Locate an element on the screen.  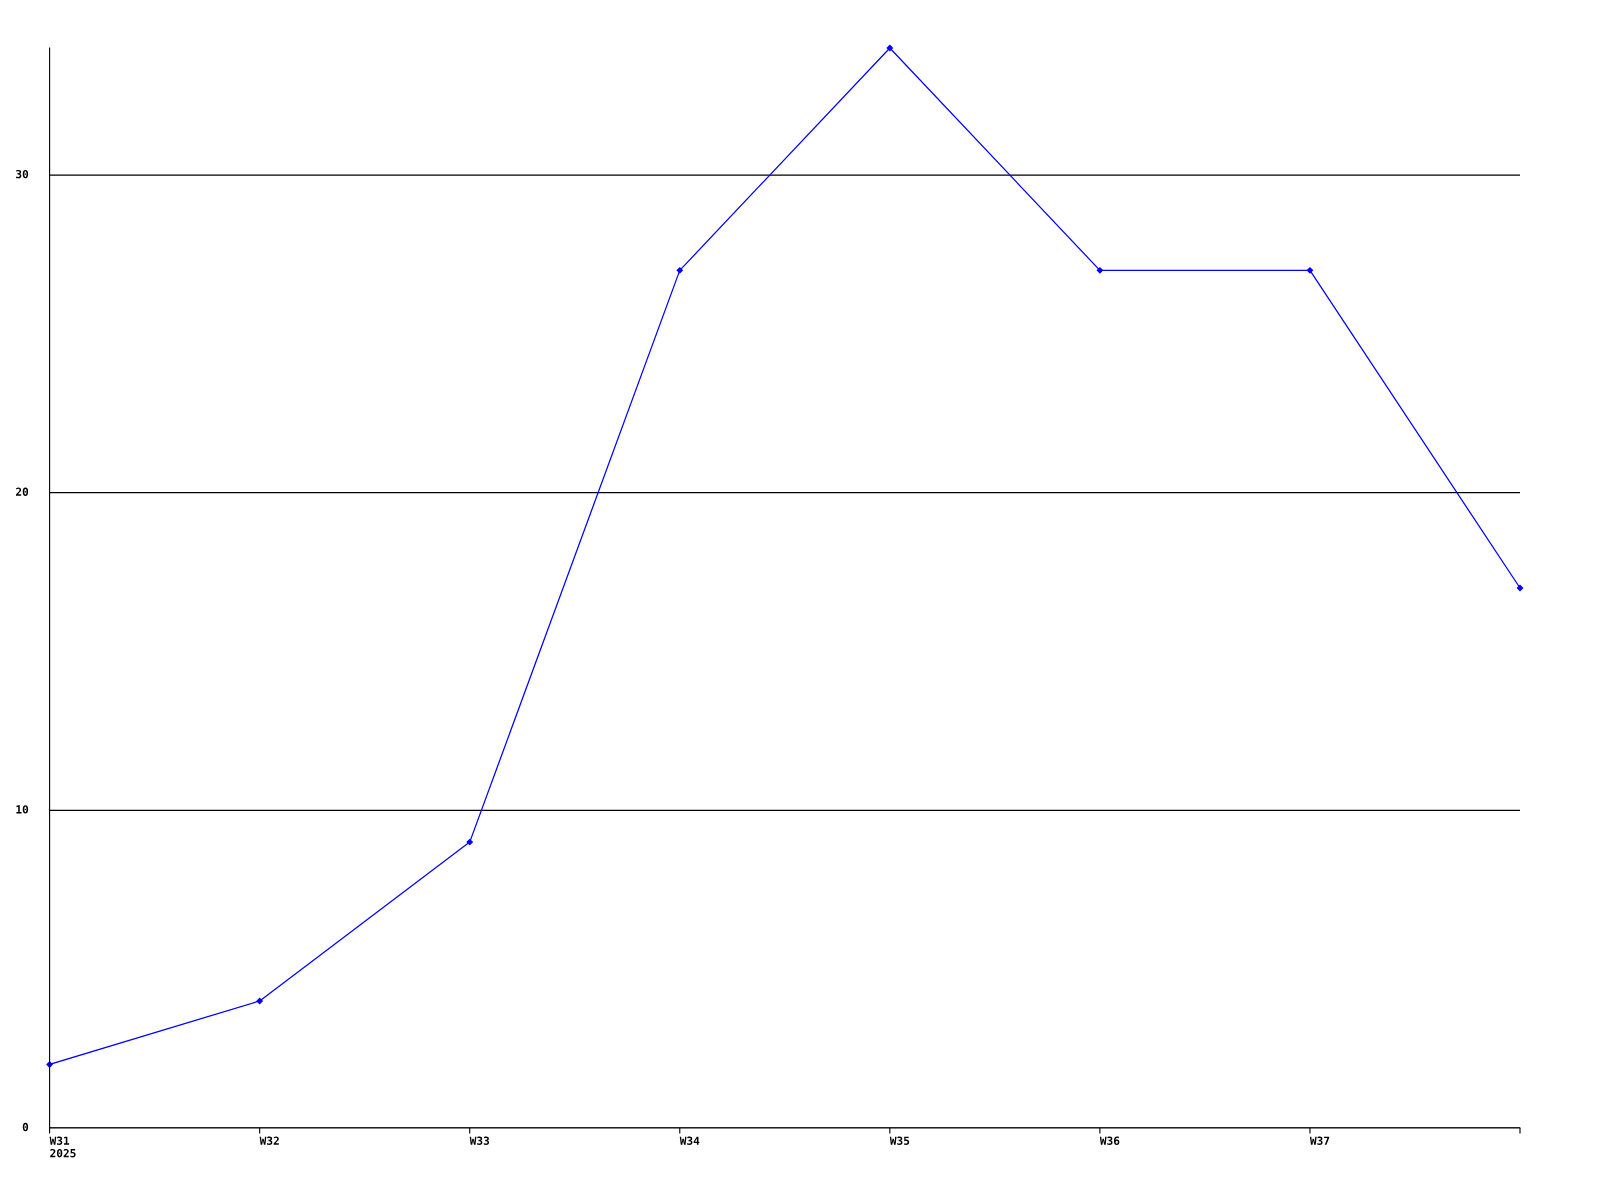
x-tick-label: W33 is located at coordinates (479, 1140).